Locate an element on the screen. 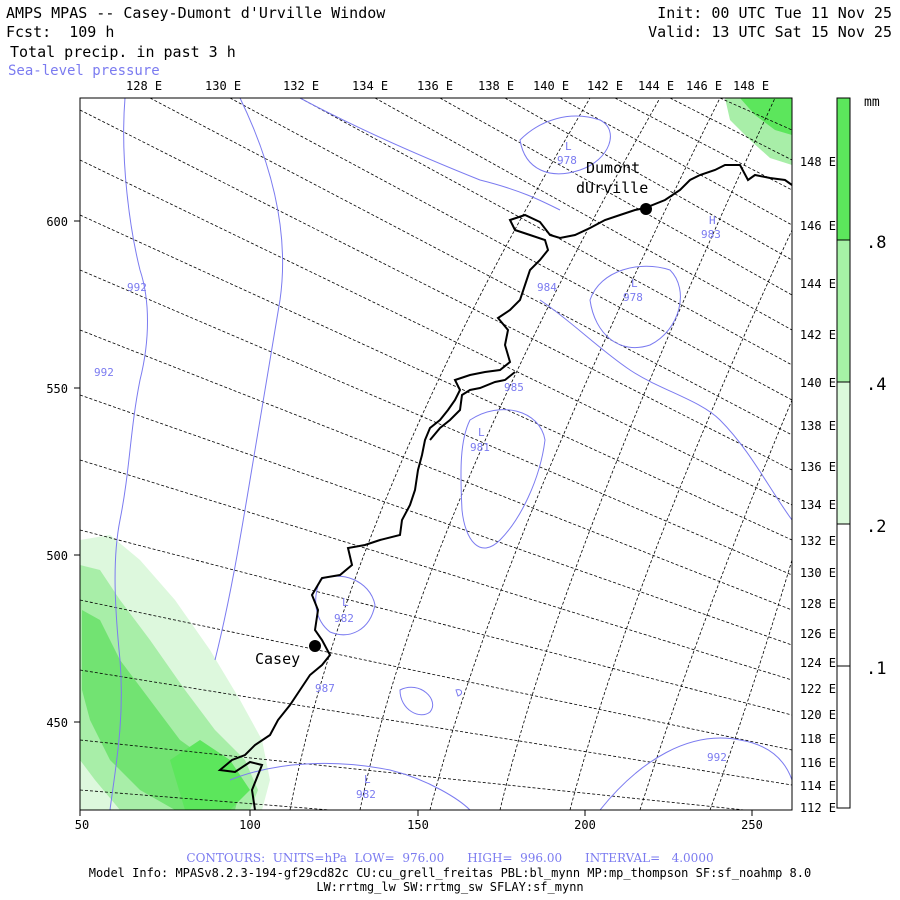 Image resolution: width=900 pixels, height=900 pixels. y-tick-label: 450 is located at coordinates (57, 723).